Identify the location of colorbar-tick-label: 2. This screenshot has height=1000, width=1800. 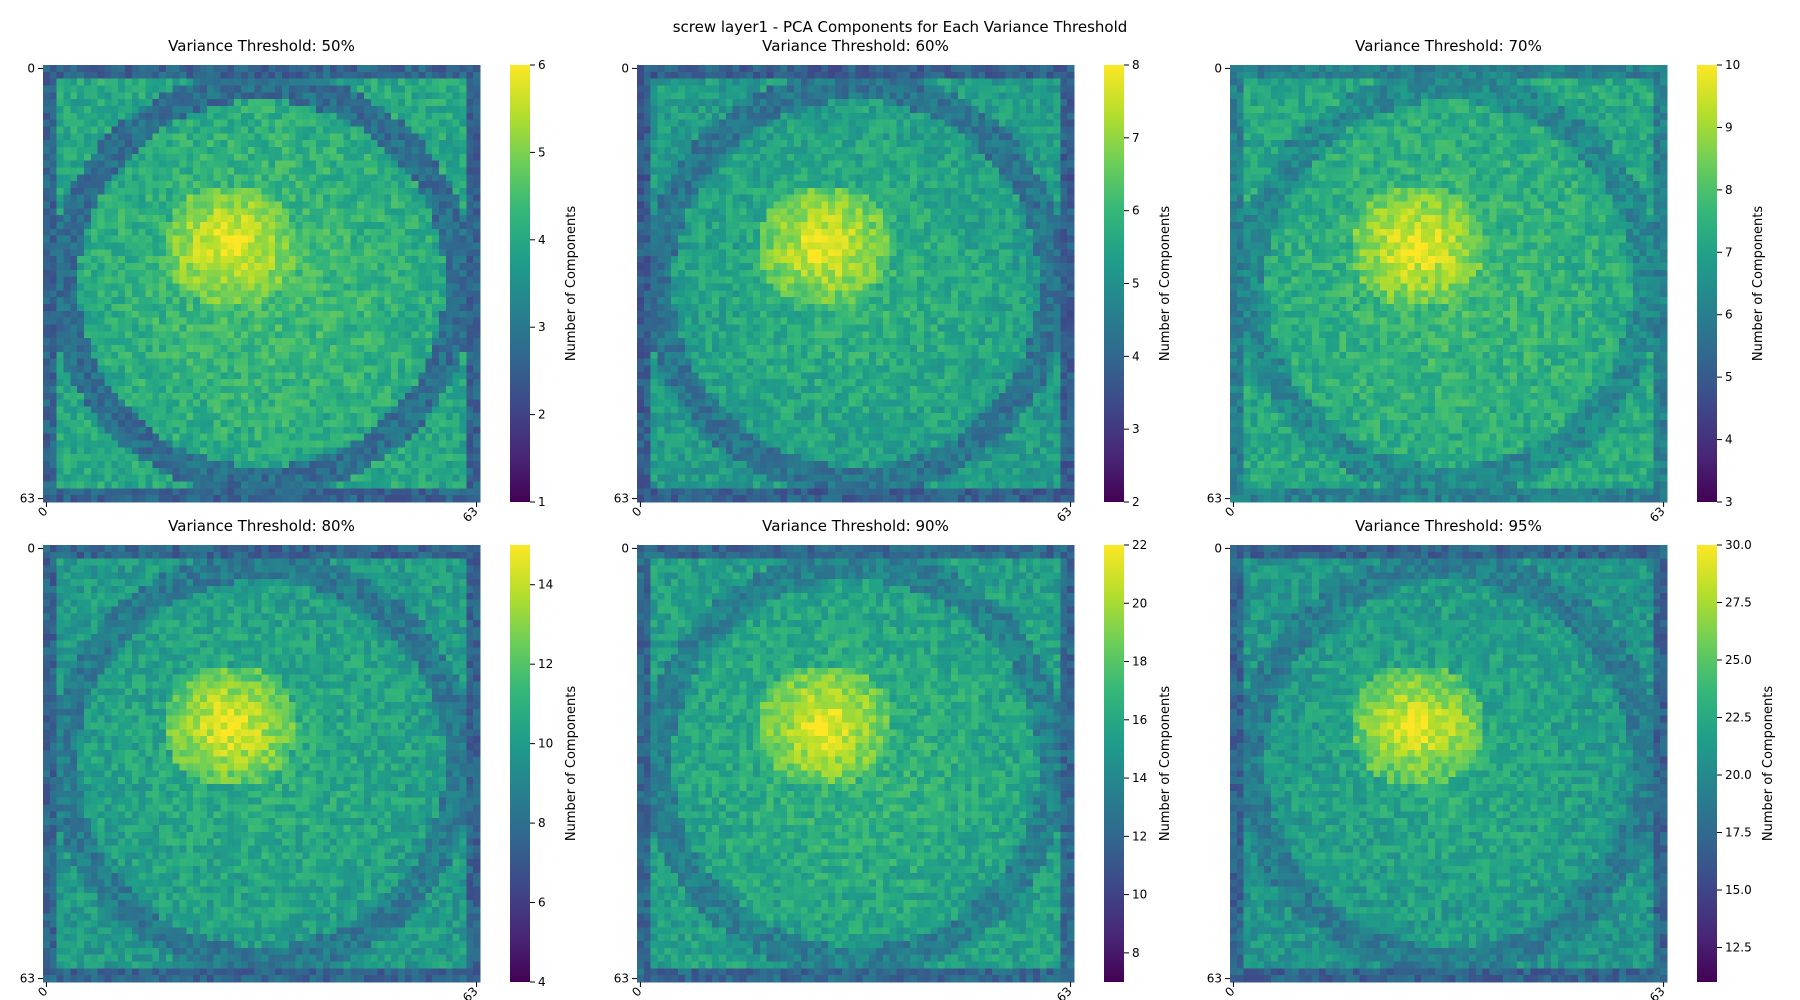
(542, 415).